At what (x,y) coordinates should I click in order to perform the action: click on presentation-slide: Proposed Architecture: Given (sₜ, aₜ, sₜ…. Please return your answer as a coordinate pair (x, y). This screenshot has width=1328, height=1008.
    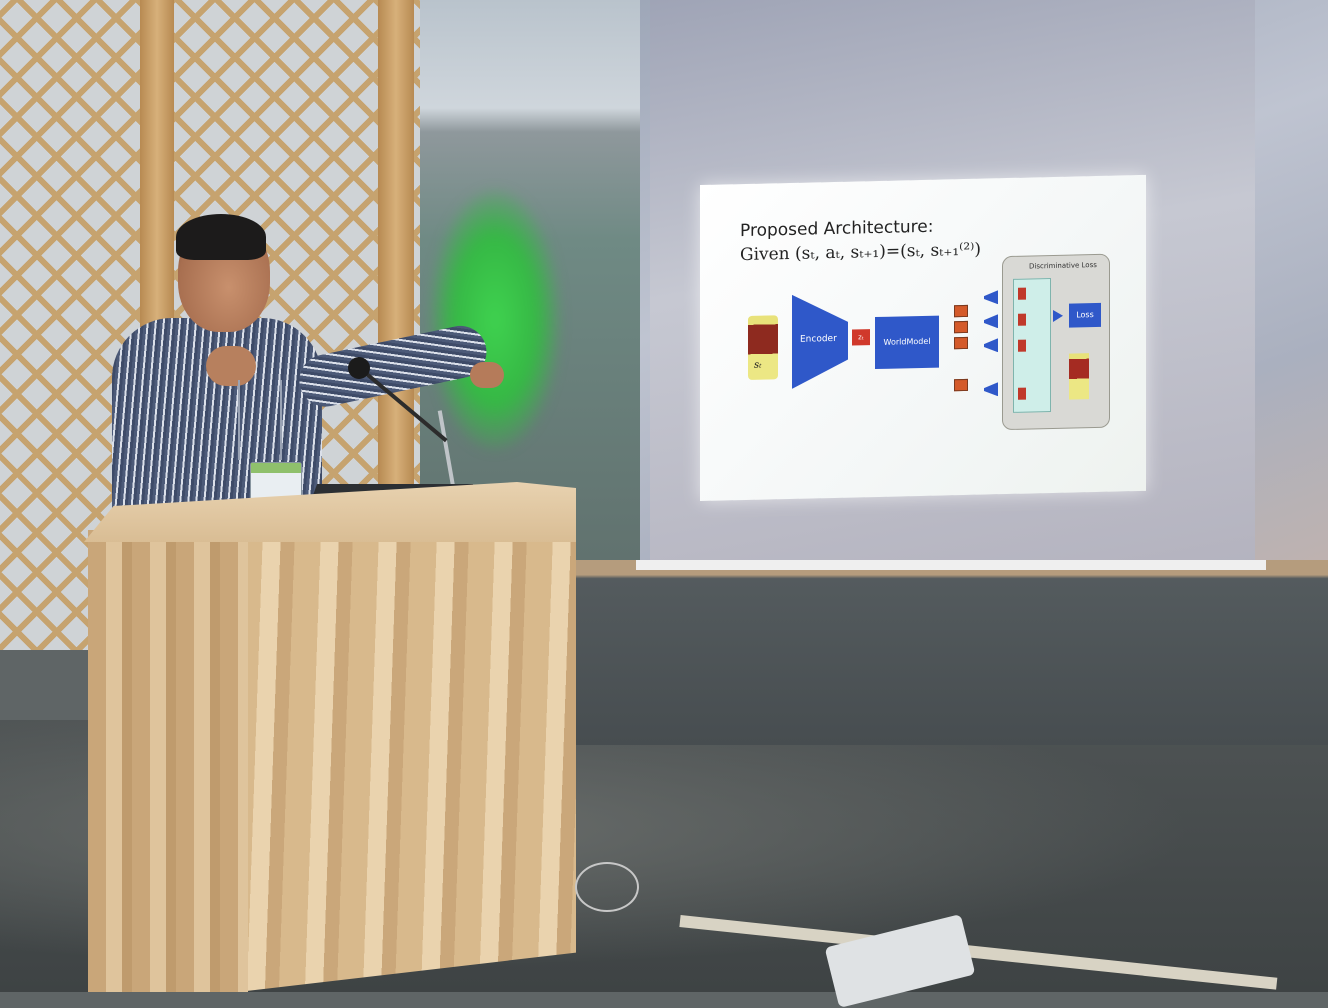
    Looking at the image, I should click on (923, 337).